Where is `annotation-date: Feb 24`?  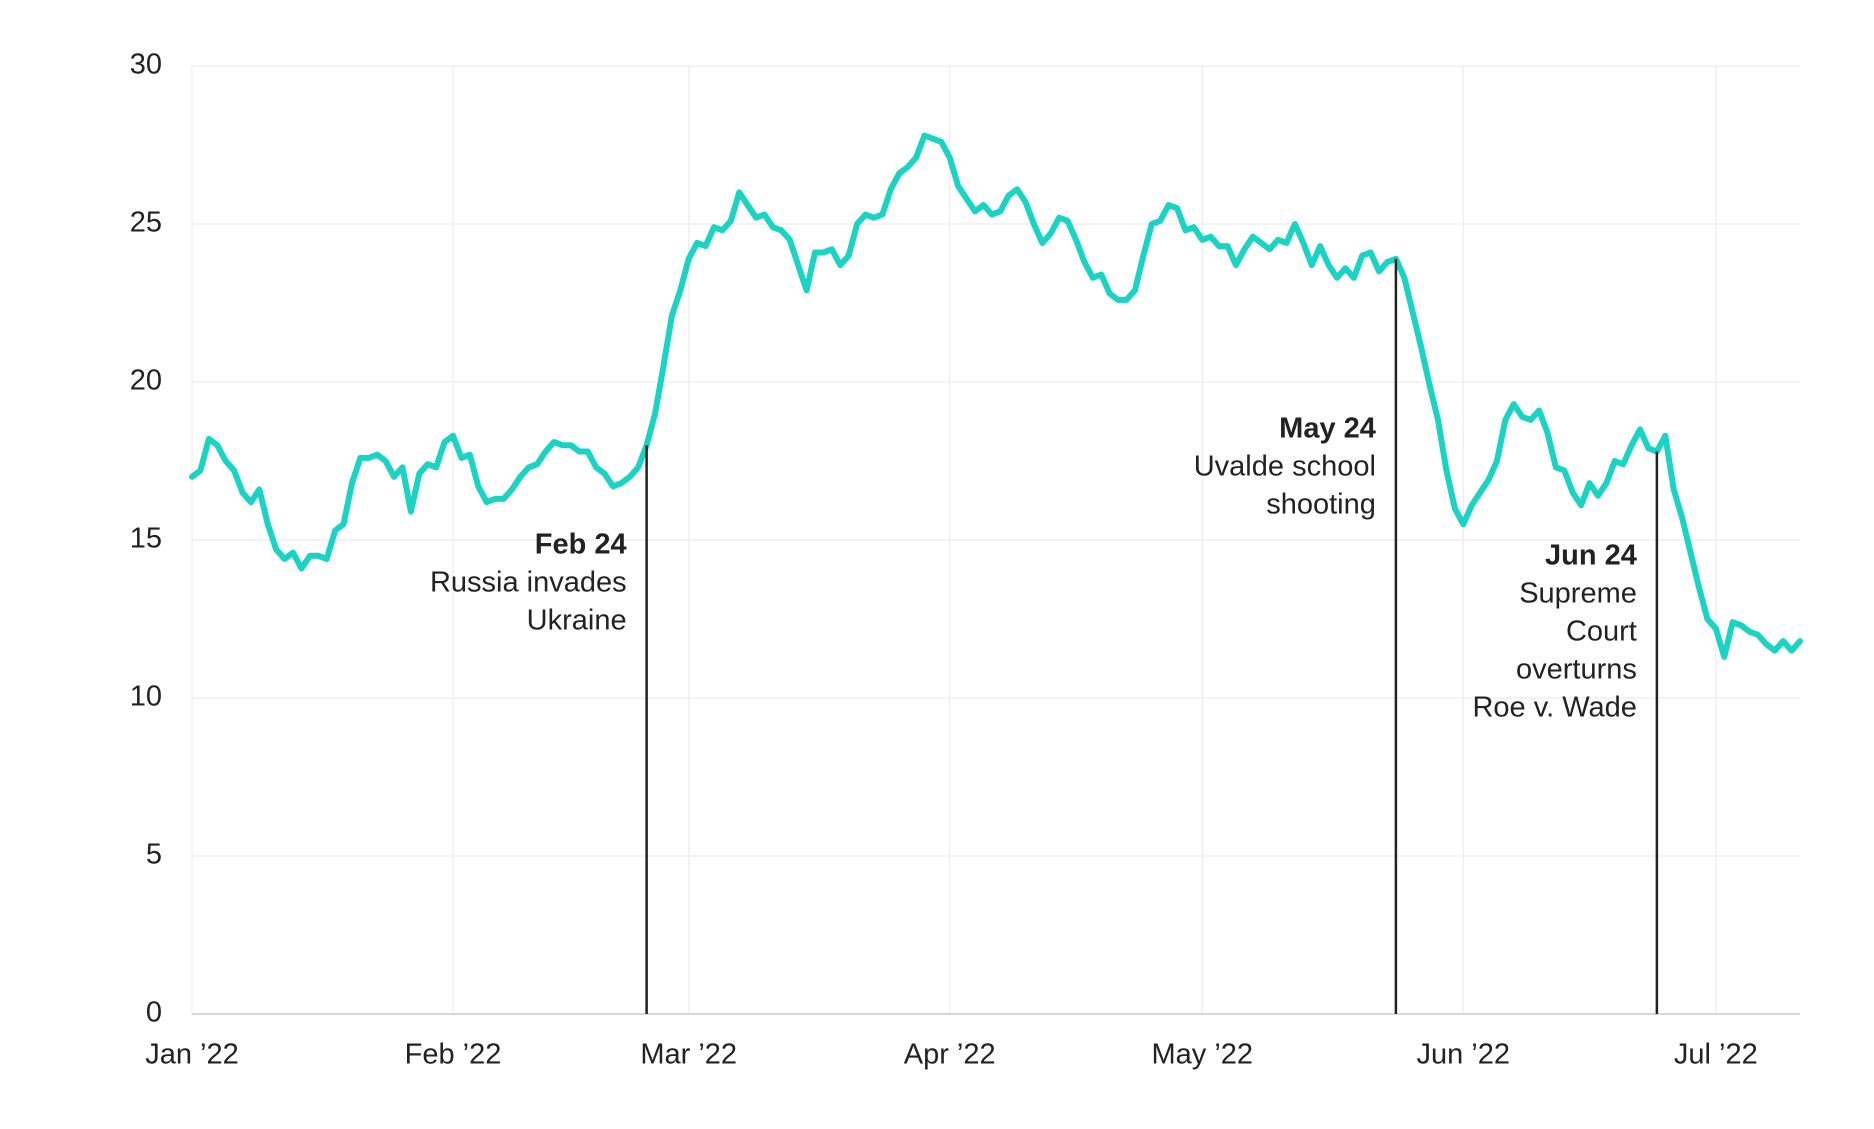 annotation-date: Feb 24 is located at coordinates (581, 545).